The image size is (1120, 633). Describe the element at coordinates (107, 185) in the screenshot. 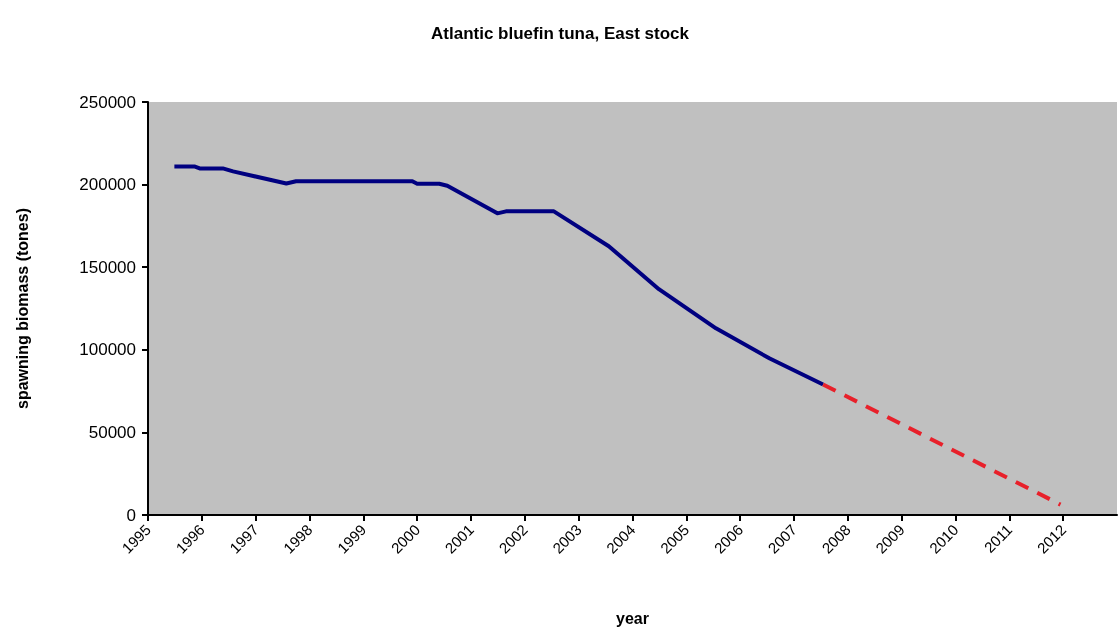

I see `y-tick-label: 200000` at that location.